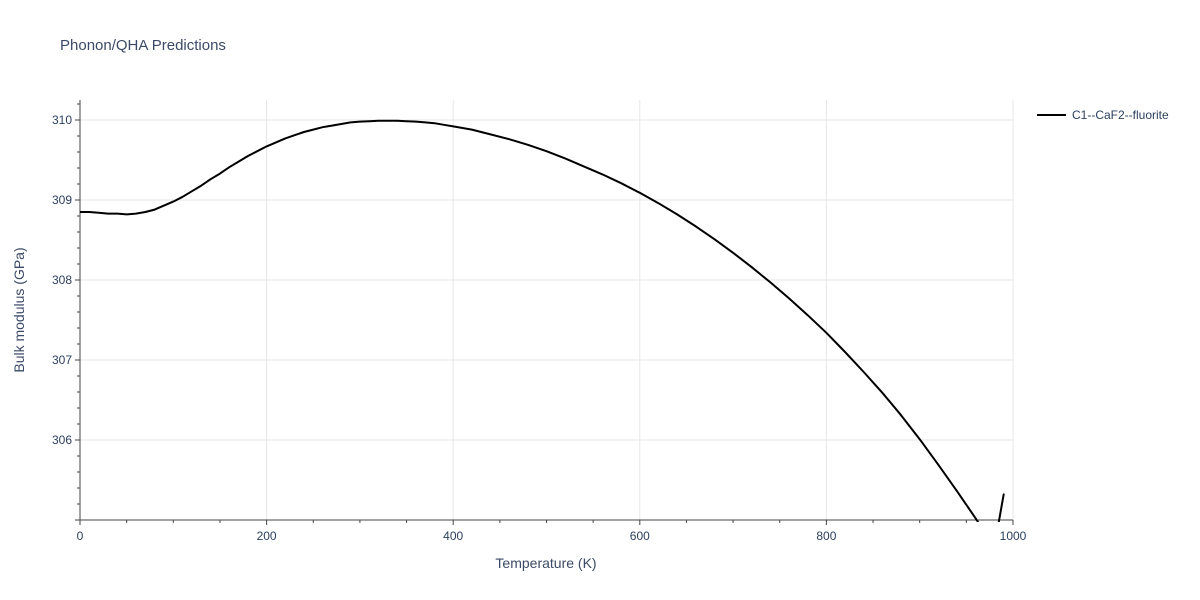  I want to click on y-tick-label: 310, so click(62, 120).